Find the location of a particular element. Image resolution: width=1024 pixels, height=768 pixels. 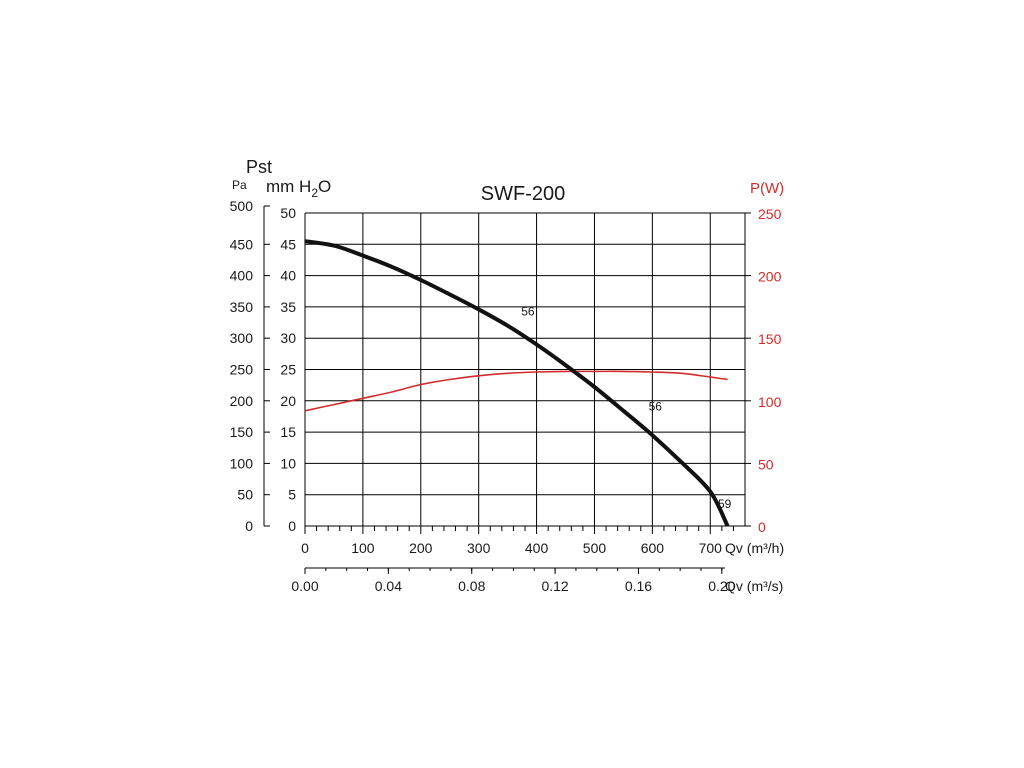

y-right-tick-label: 250 is located at coordinates (770, 214).